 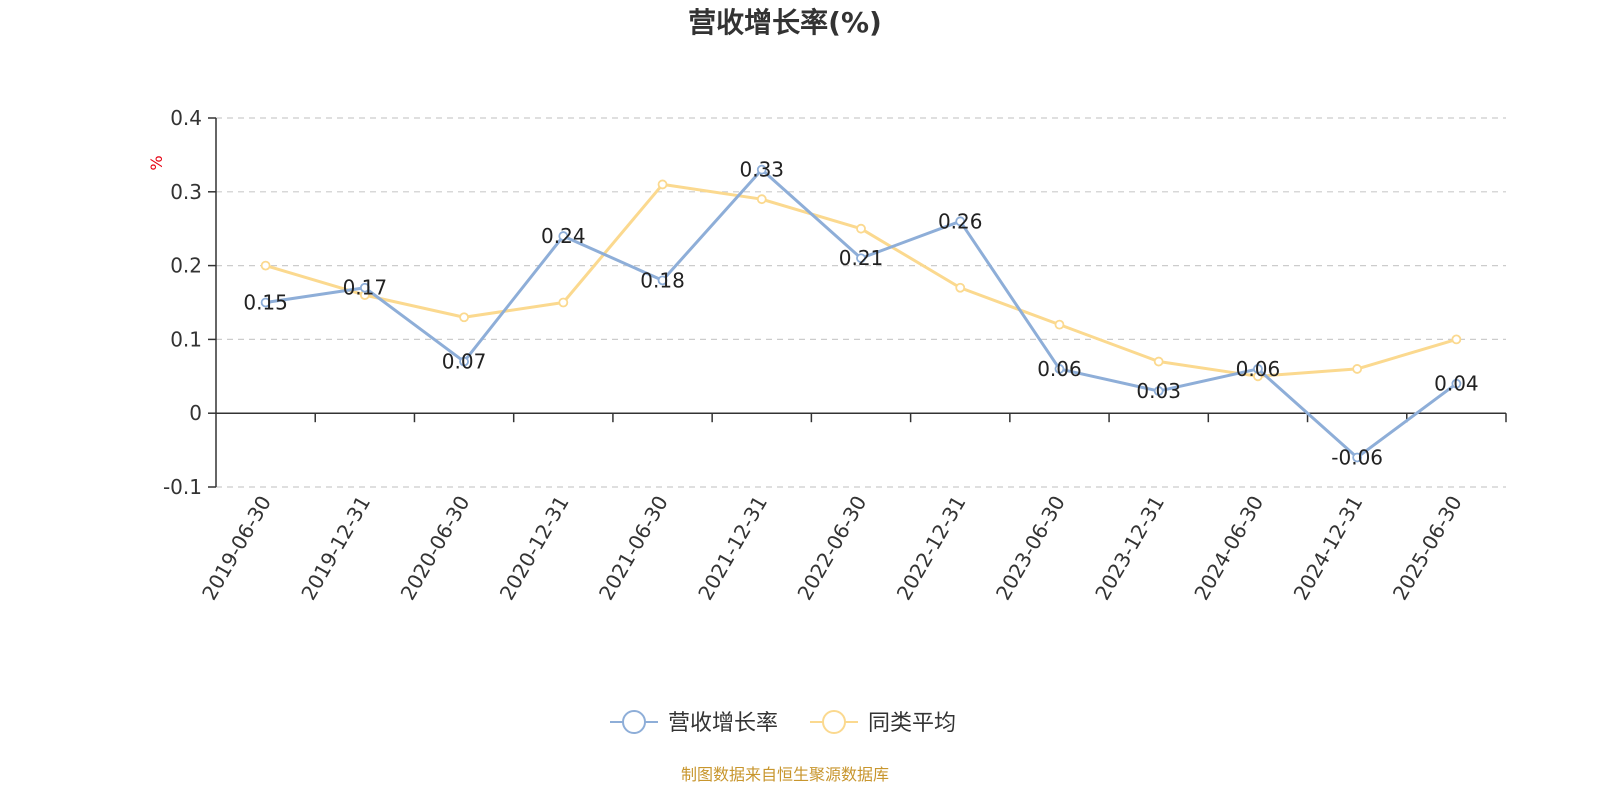 What do you see at coordinates (186, 339) in the screenshot?
I see `y-tick-label: 0.1` at bounding box center [186, 339].